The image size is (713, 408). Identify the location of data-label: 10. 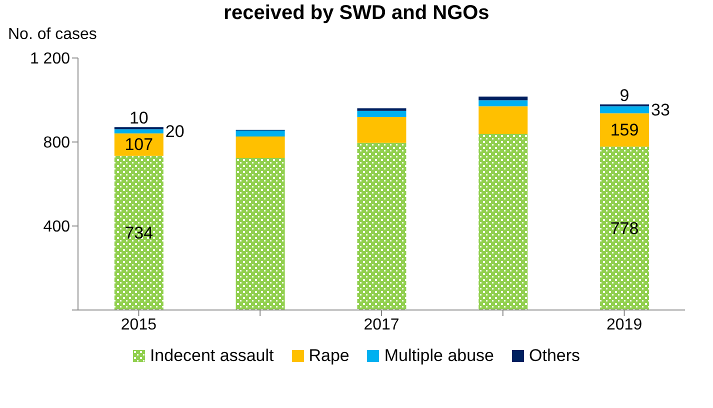
(138, 118).